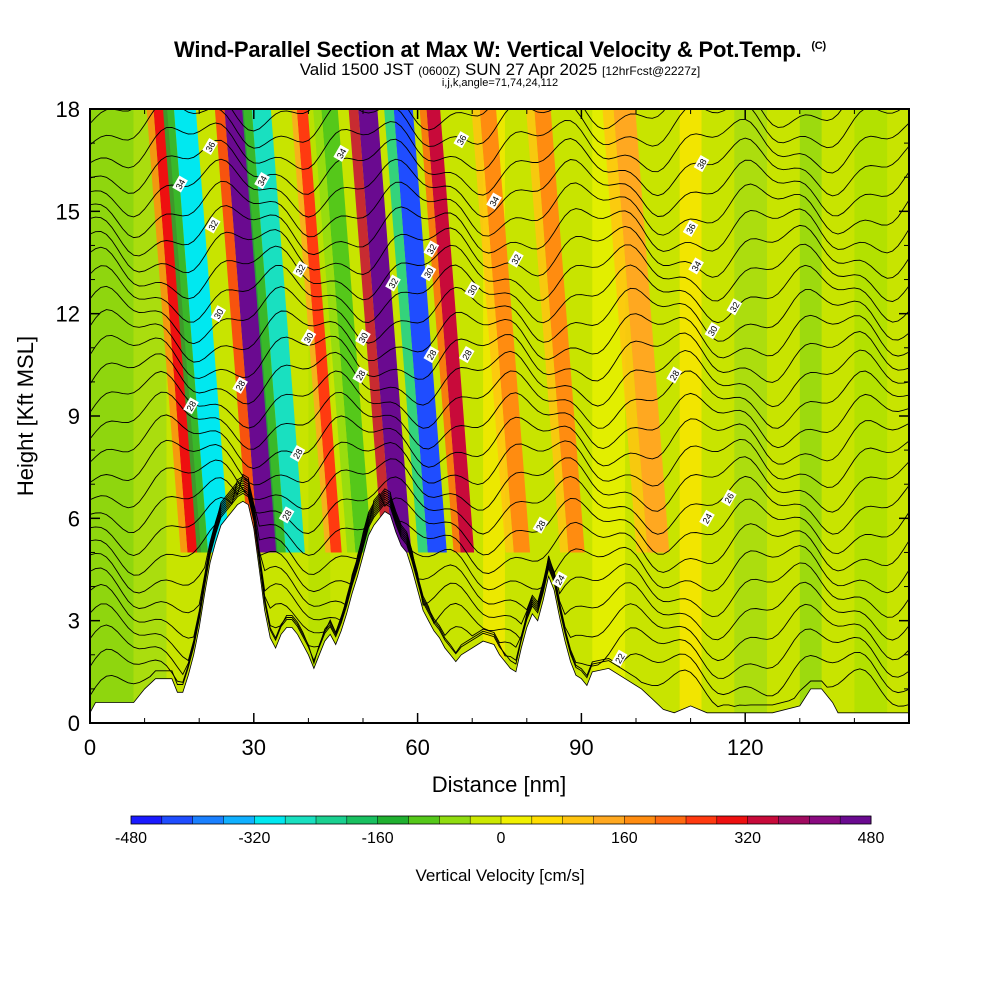 Image resolution: width=1000 pixels, height=1000 pixels. Describe the element at coordinates (501, 838) in the screenshot. I see `colorbar-tick-label: 0` at that location.